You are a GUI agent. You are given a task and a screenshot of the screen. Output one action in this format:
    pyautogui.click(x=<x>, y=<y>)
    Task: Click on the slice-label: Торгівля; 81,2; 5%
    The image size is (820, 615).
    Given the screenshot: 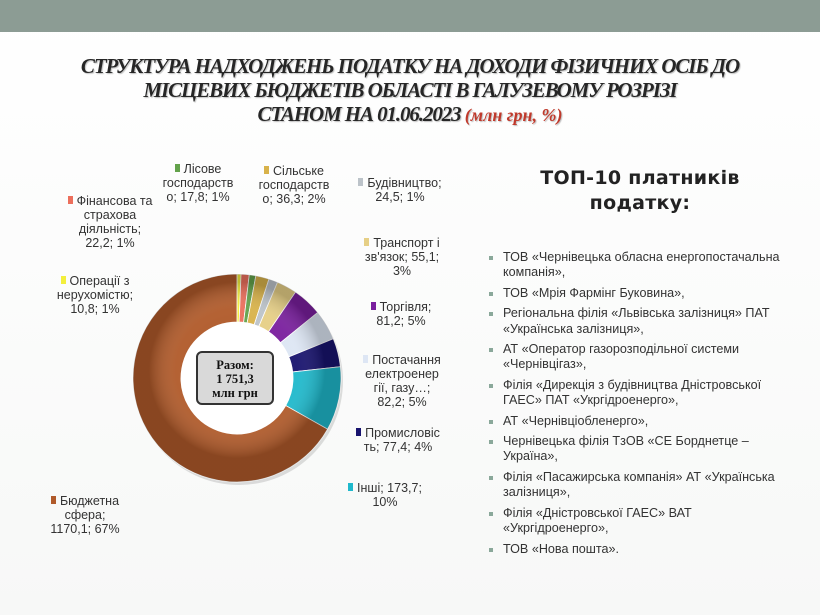 What is the action you would take?
    pyautogui.click(x=401, y=314)
    